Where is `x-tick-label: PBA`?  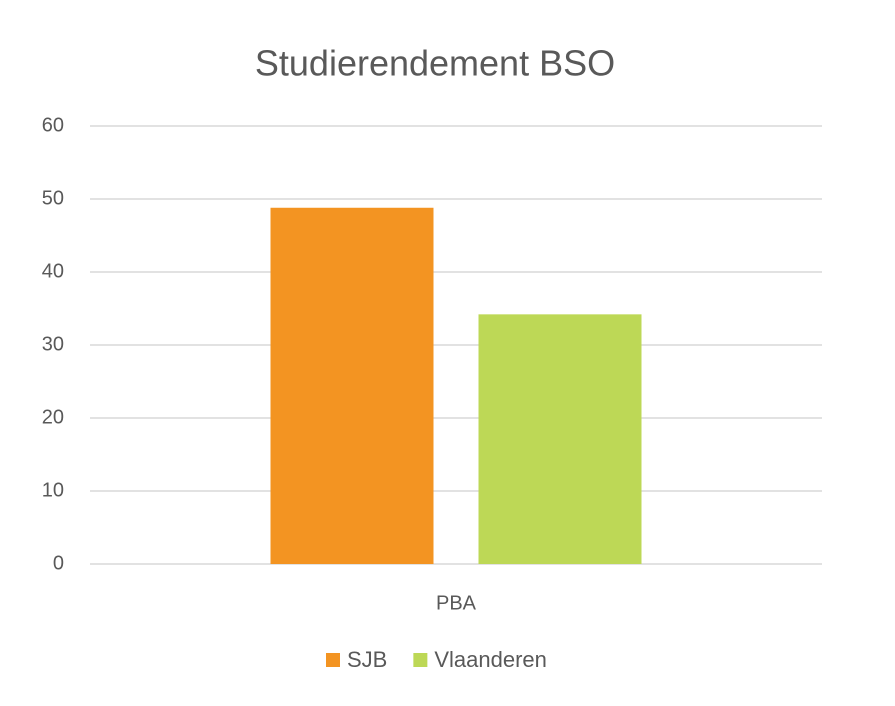
x-tick-label: PBA is located at coordinates (456, 603).